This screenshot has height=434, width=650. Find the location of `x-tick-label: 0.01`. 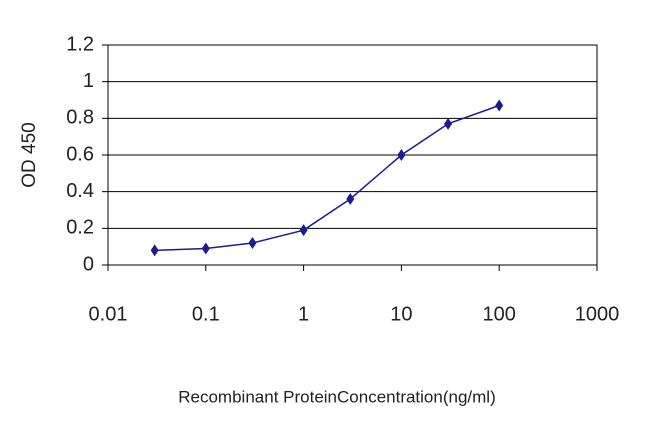

x-tick-label: 0.01 is located at coordinates (108, 314).